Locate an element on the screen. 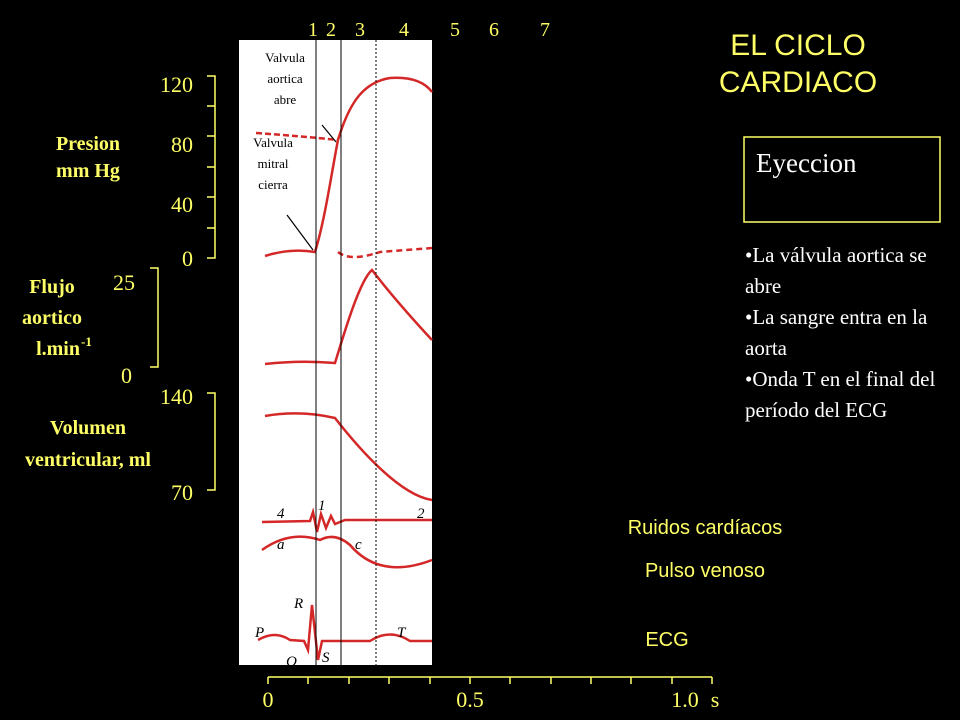 The height and width of the screenshot is (720, 960). wave-label: P is located at coordinates (259, 633).